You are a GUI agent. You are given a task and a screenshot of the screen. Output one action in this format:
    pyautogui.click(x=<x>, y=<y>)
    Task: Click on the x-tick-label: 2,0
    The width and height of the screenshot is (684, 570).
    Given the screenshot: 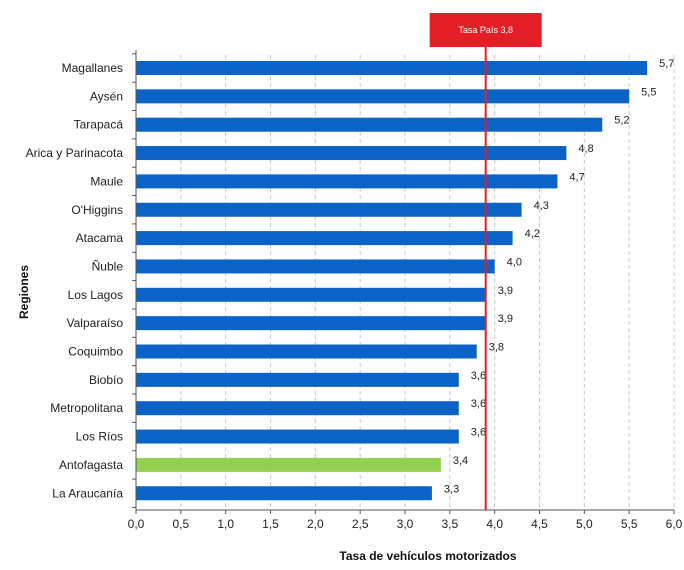 What is the action you would take?
    pyautogui.click(x=315, y=524)
    